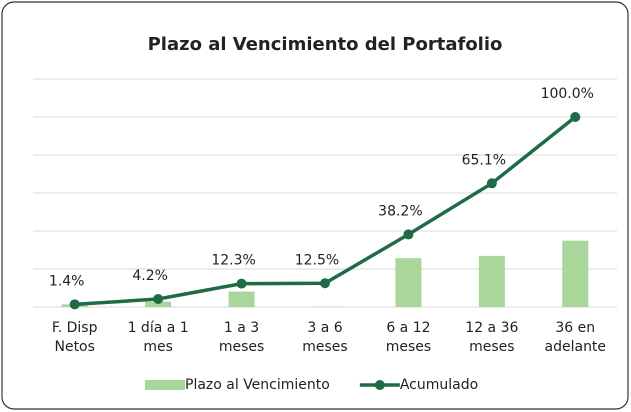  I want to click on x-tick-label: F. Disp Netos, so click(75, 337).